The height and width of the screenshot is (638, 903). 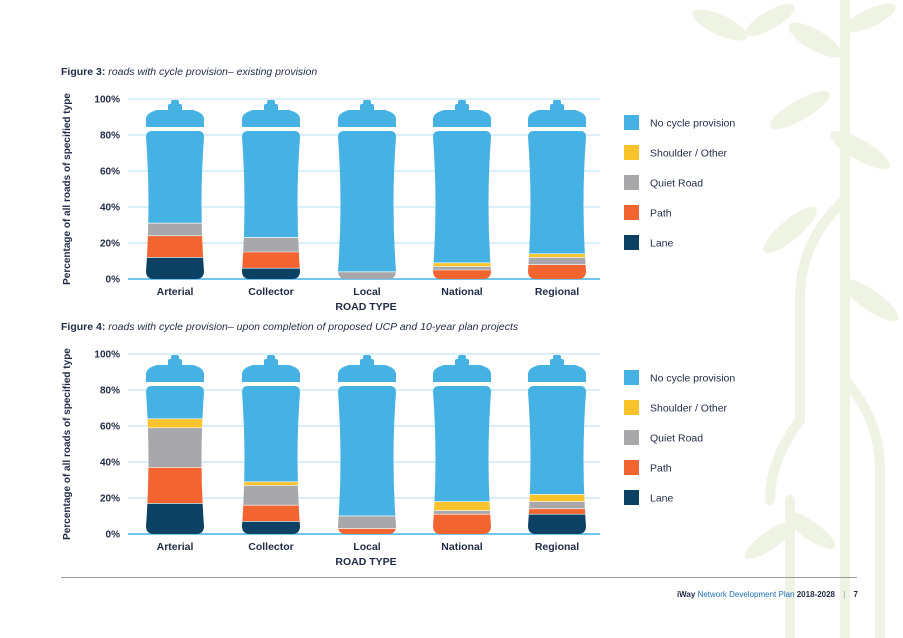 I want to click on bar-segment: Arterial – Shoulder / Other: 5%, so click(x=175, y=423).